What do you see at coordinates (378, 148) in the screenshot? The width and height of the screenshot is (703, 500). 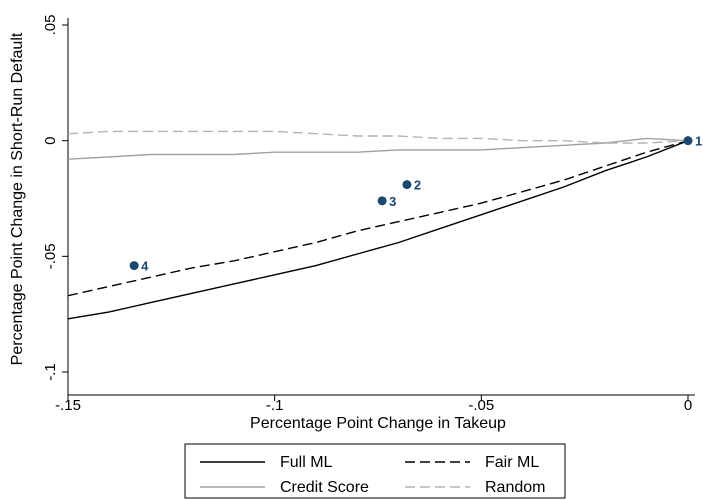 I see `series-line-credit-score` at bounding box center [378, 148].